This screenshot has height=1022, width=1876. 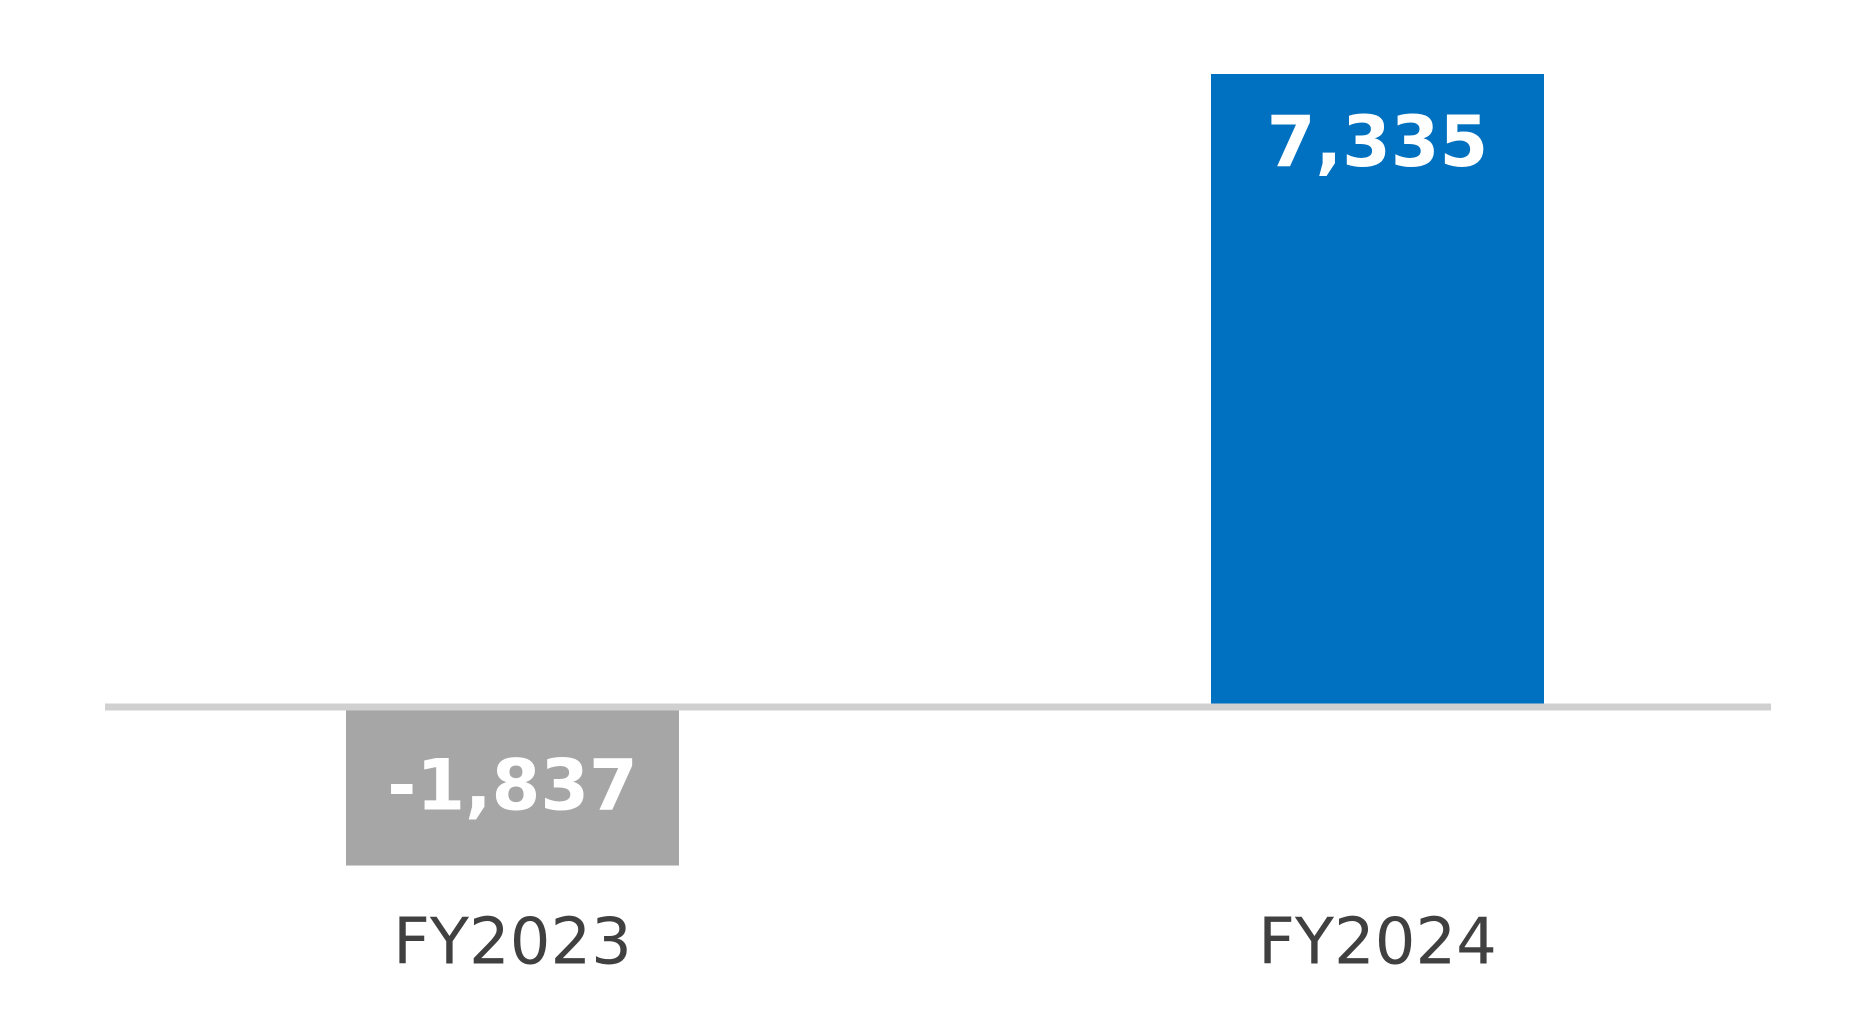 I want to click on value-label: 7,335, so click(x=1377, y=142).